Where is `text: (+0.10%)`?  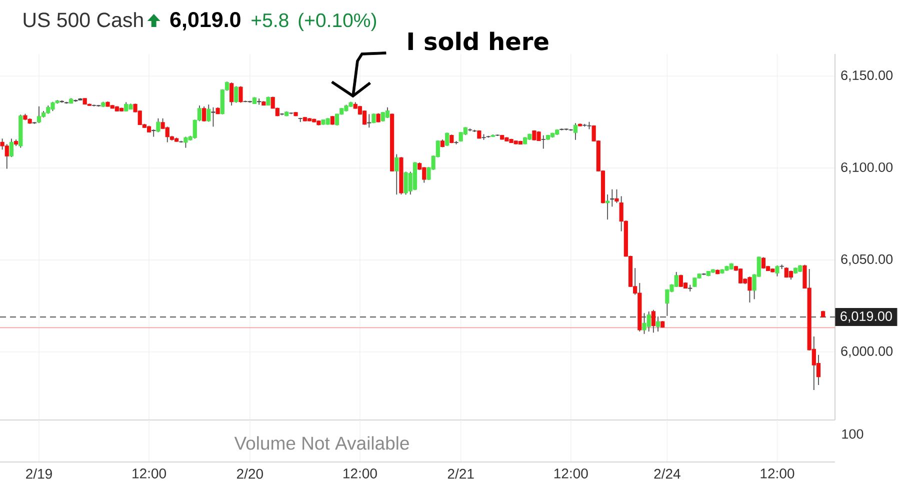 text: (+0.10%) is located at coordinates (337, 22).